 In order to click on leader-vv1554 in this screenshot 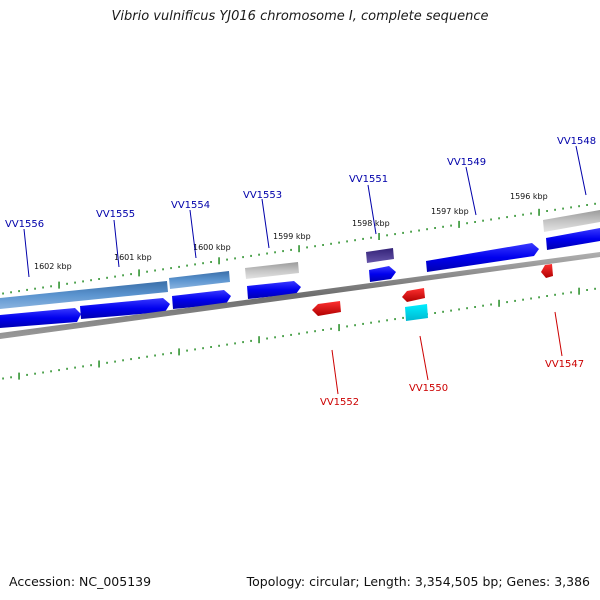, I will do `click(193, 234)`.